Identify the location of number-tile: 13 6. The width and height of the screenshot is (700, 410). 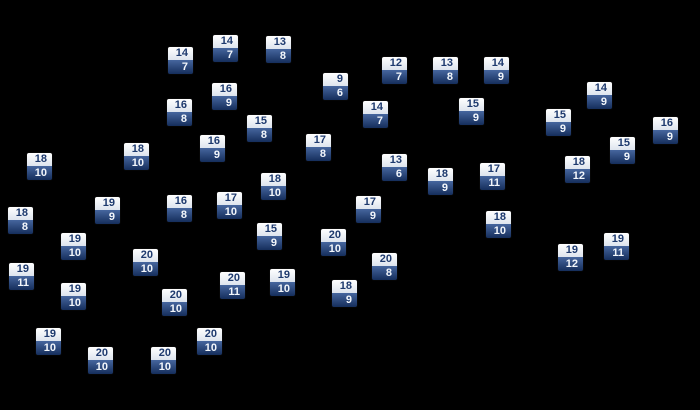
(394, 167).